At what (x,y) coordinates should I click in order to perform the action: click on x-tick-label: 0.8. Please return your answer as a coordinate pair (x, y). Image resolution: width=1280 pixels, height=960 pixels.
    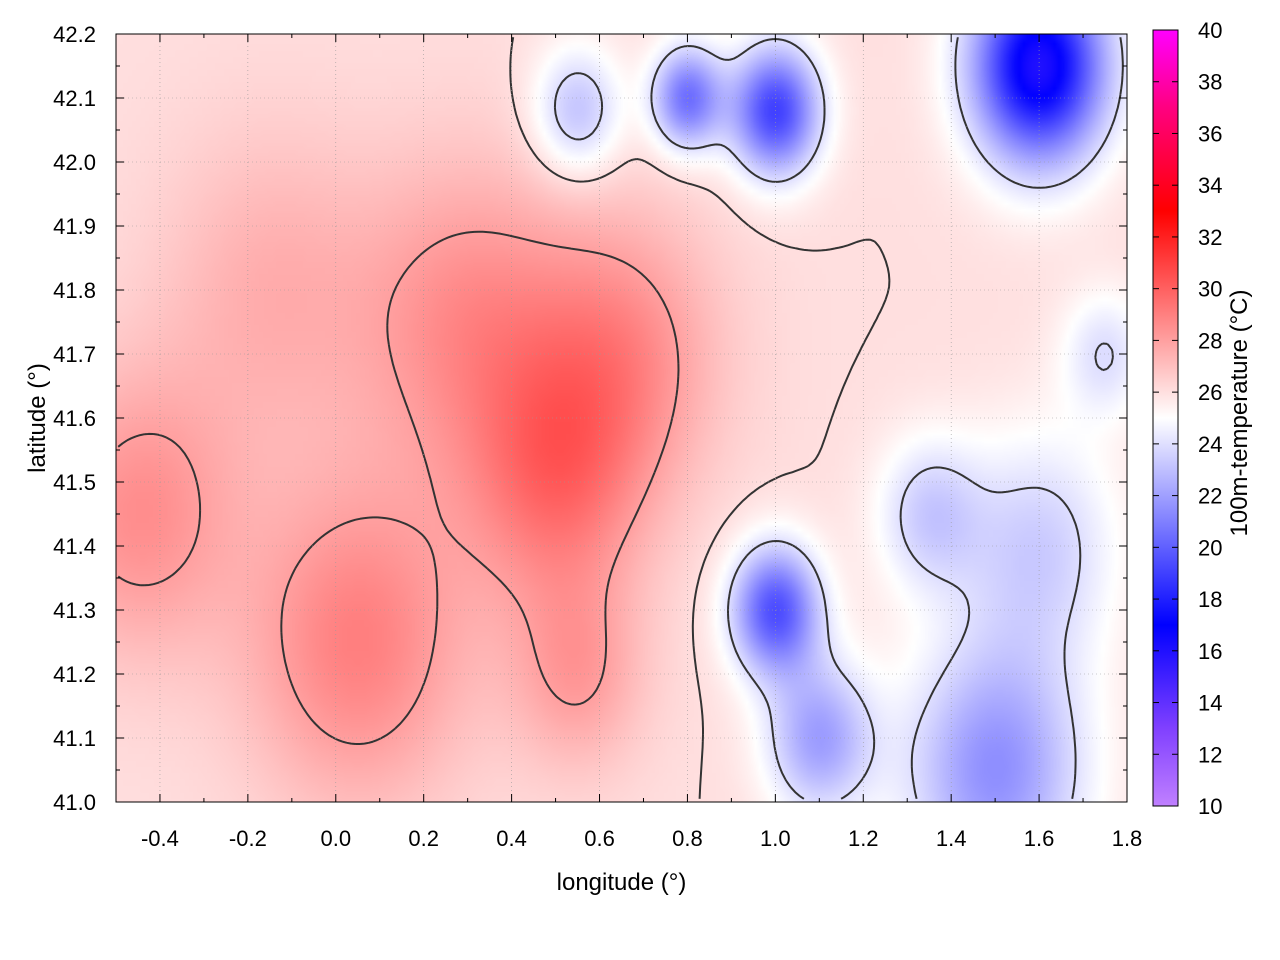
    Looking at the image, I should click on (687, 838).